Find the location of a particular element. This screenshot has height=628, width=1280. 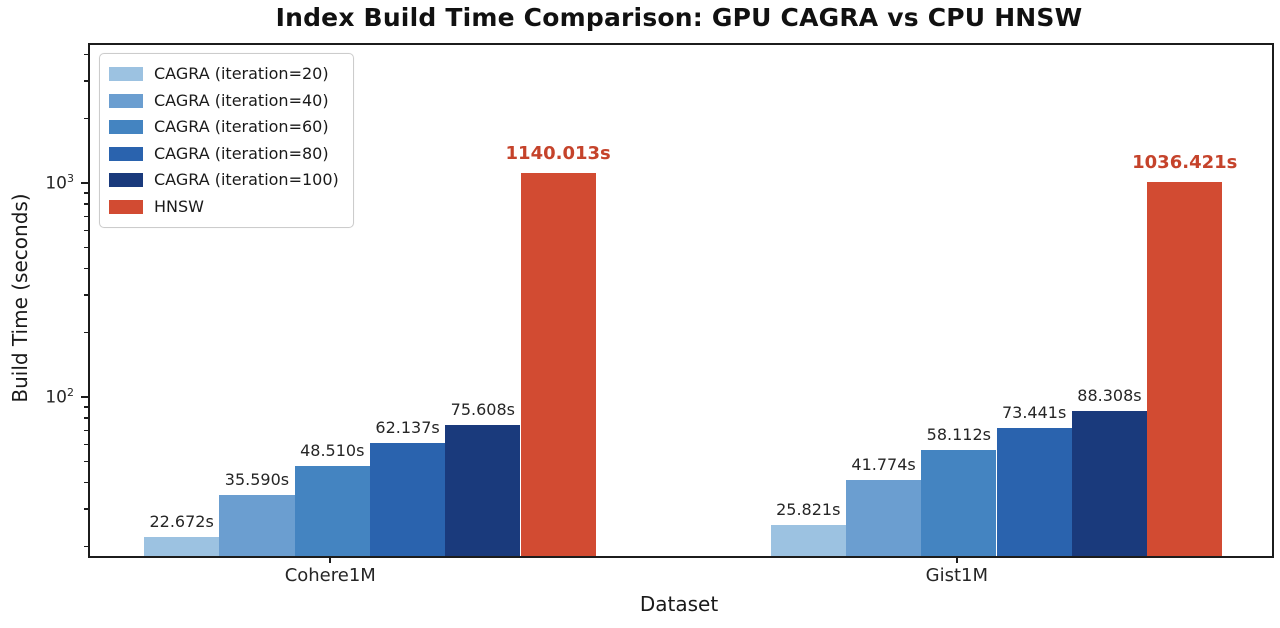

bar-cohere1m-cagra-iteration-60- is located at coordinates (332, 511).